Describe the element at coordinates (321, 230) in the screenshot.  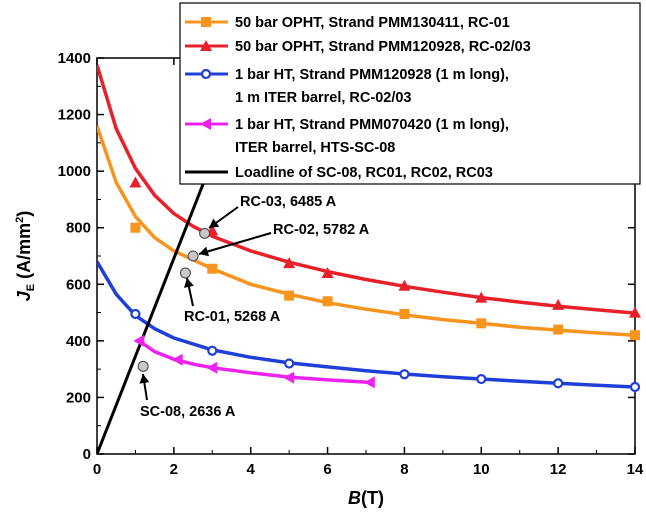
I see `intersection-label: RC-02, 5782 A` at that location.